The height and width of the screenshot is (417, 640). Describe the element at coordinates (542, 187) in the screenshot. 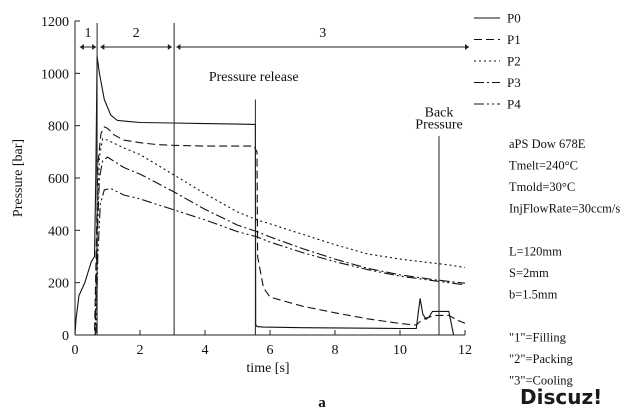

I see `info-line: Tmold=30°C` at that location.